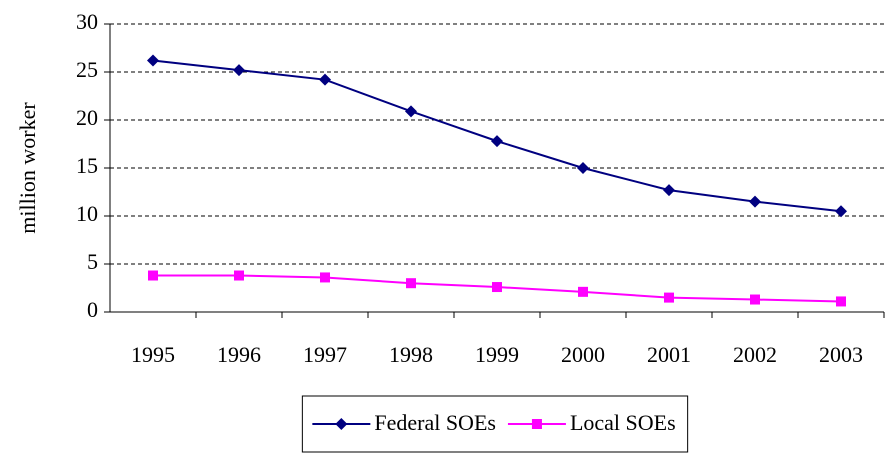 This screenshot has height=453, width=886. I want to click on y-tick-label: 15, so click(87, 165).